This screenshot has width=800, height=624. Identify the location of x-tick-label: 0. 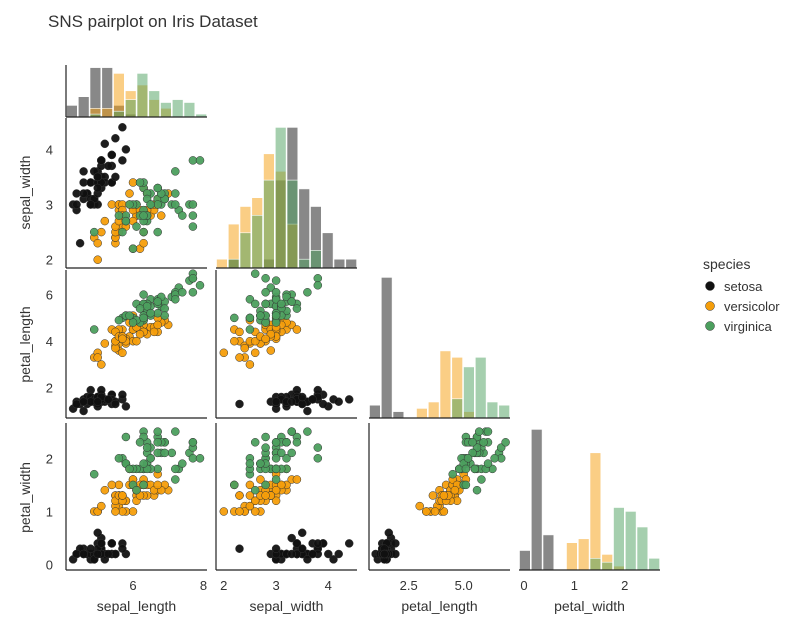
(523, 585).